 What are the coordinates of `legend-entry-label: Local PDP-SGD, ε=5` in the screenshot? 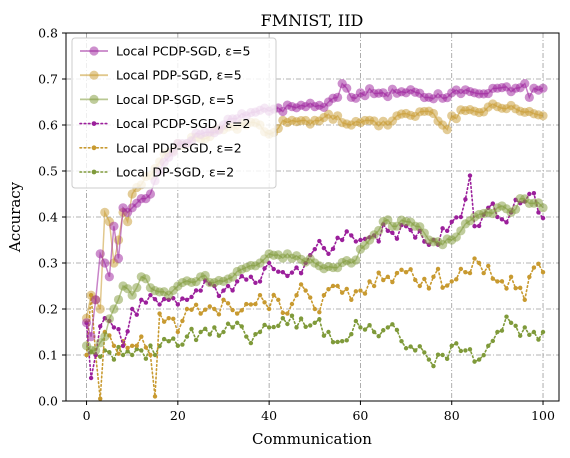 It's located at (179, 75).